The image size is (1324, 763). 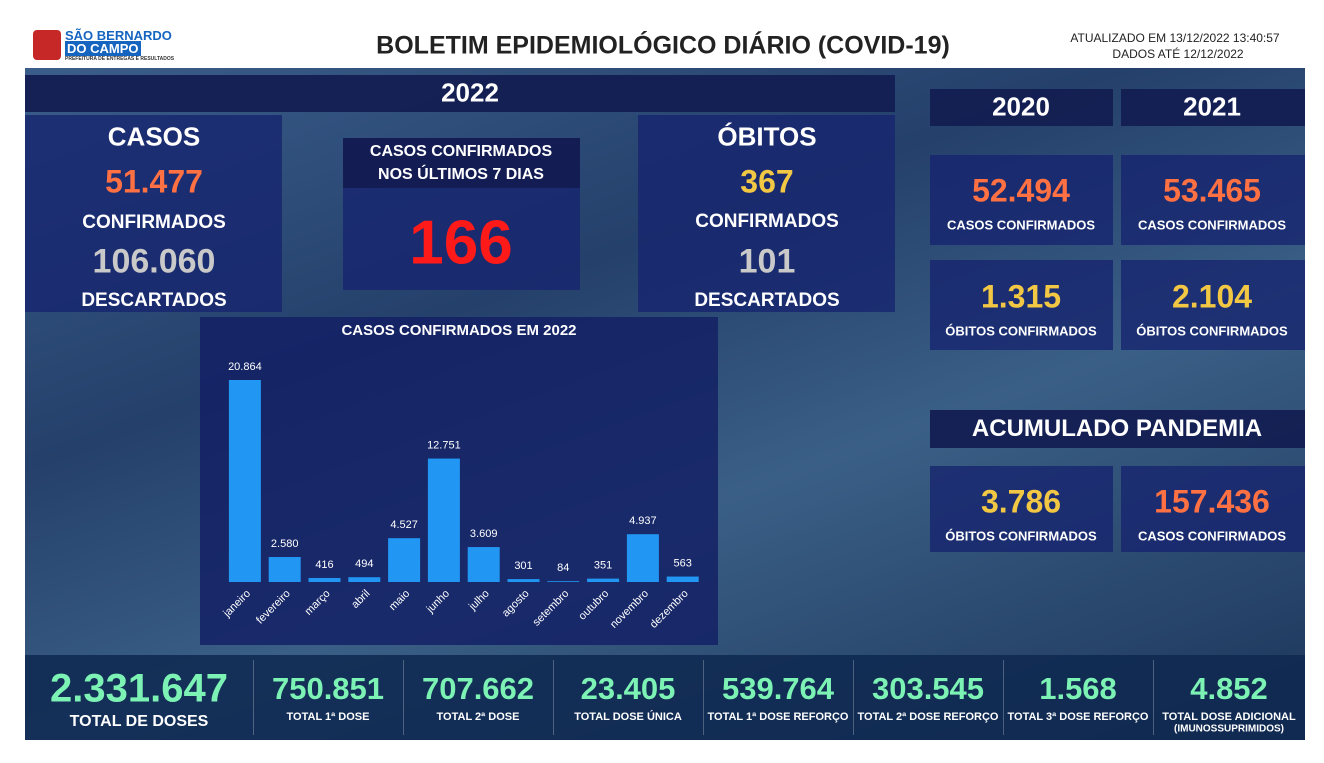 I want to click on kpi-value: 53.465, so click(x=1212, y=190).